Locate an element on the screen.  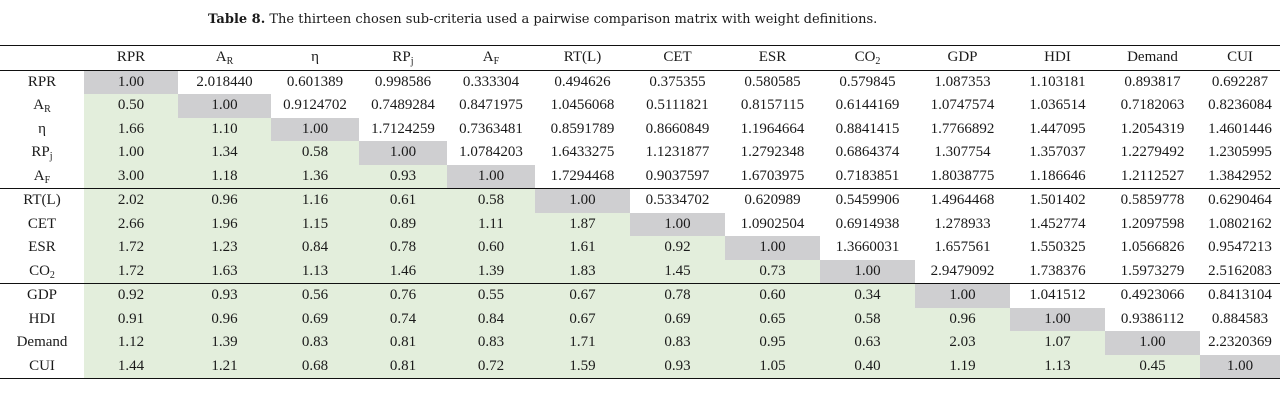
column-header: RT(L) is located at coordinates (582, 58).